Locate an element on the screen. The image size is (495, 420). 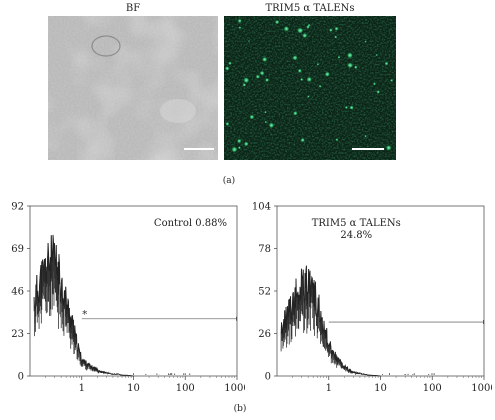
percent-annotation: TRIM5 α TALENs is located at coordinates (356, 223).